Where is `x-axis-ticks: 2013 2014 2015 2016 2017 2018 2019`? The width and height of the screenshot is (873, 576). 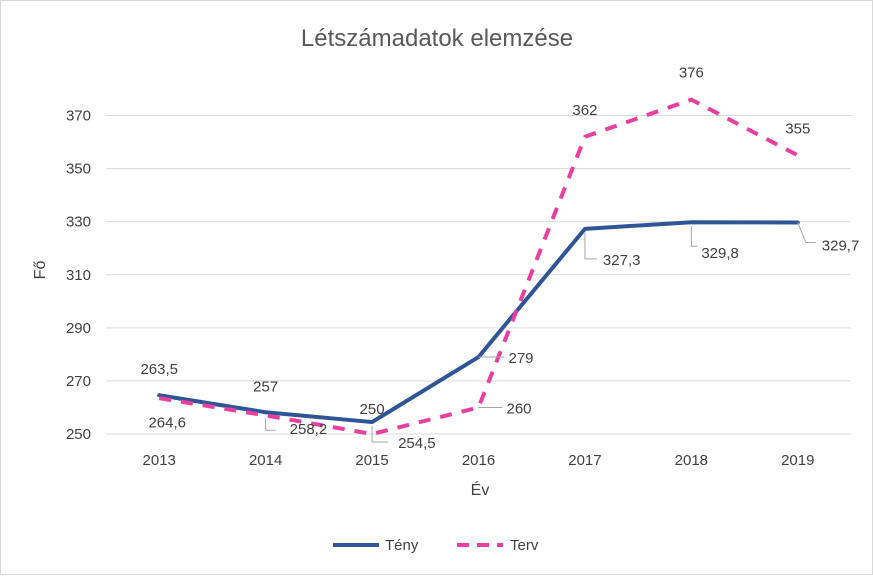
x-axis-ticks: 2013 2014 2015 2016 2017 2018 2019 is located at coordinates (479, 460).